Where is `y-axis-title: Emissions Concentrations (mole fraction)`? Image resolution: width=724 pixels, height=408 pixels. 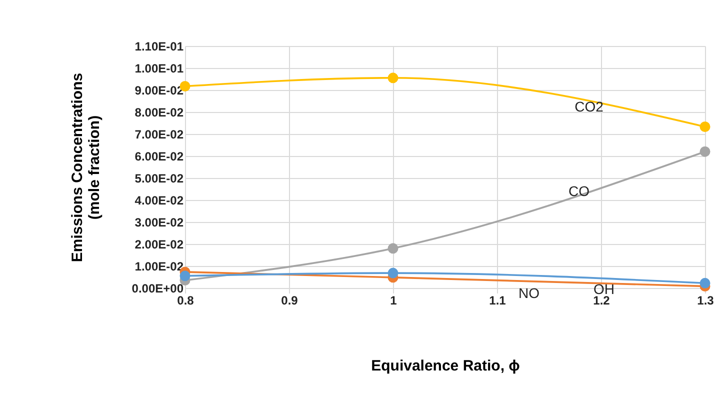
y-axis-title: Emissions Concentrations (mole fraction) is located at coordinates (85, 167).